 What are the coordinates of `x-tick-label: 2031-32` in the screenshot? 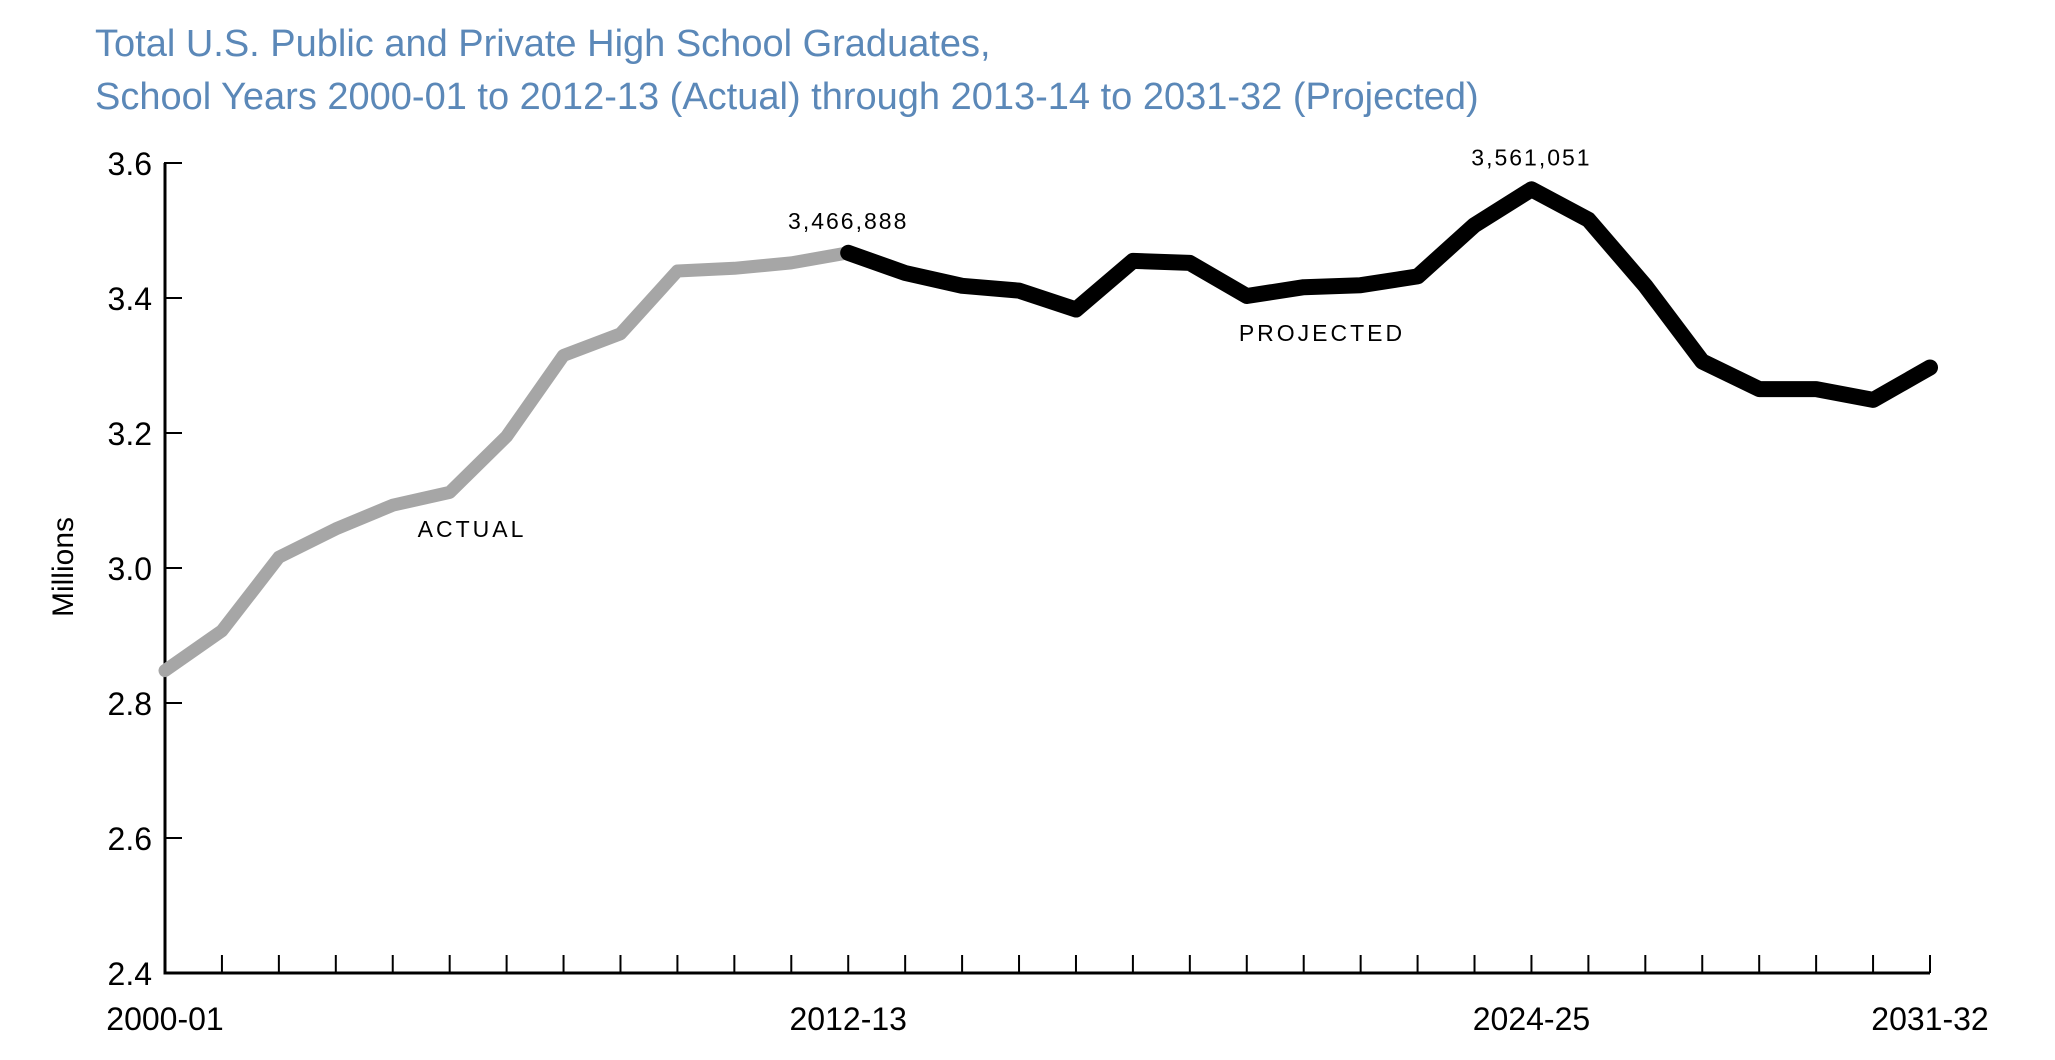 It's located at (1929, 1019).